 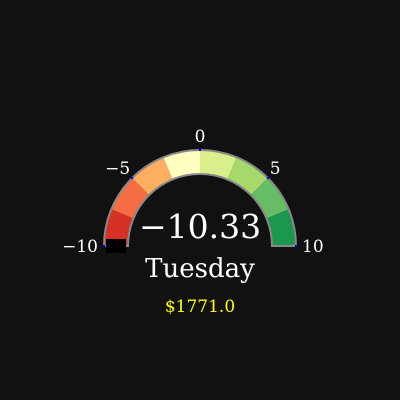 I want to click on gauge-bands, so click(x=200, y=198).